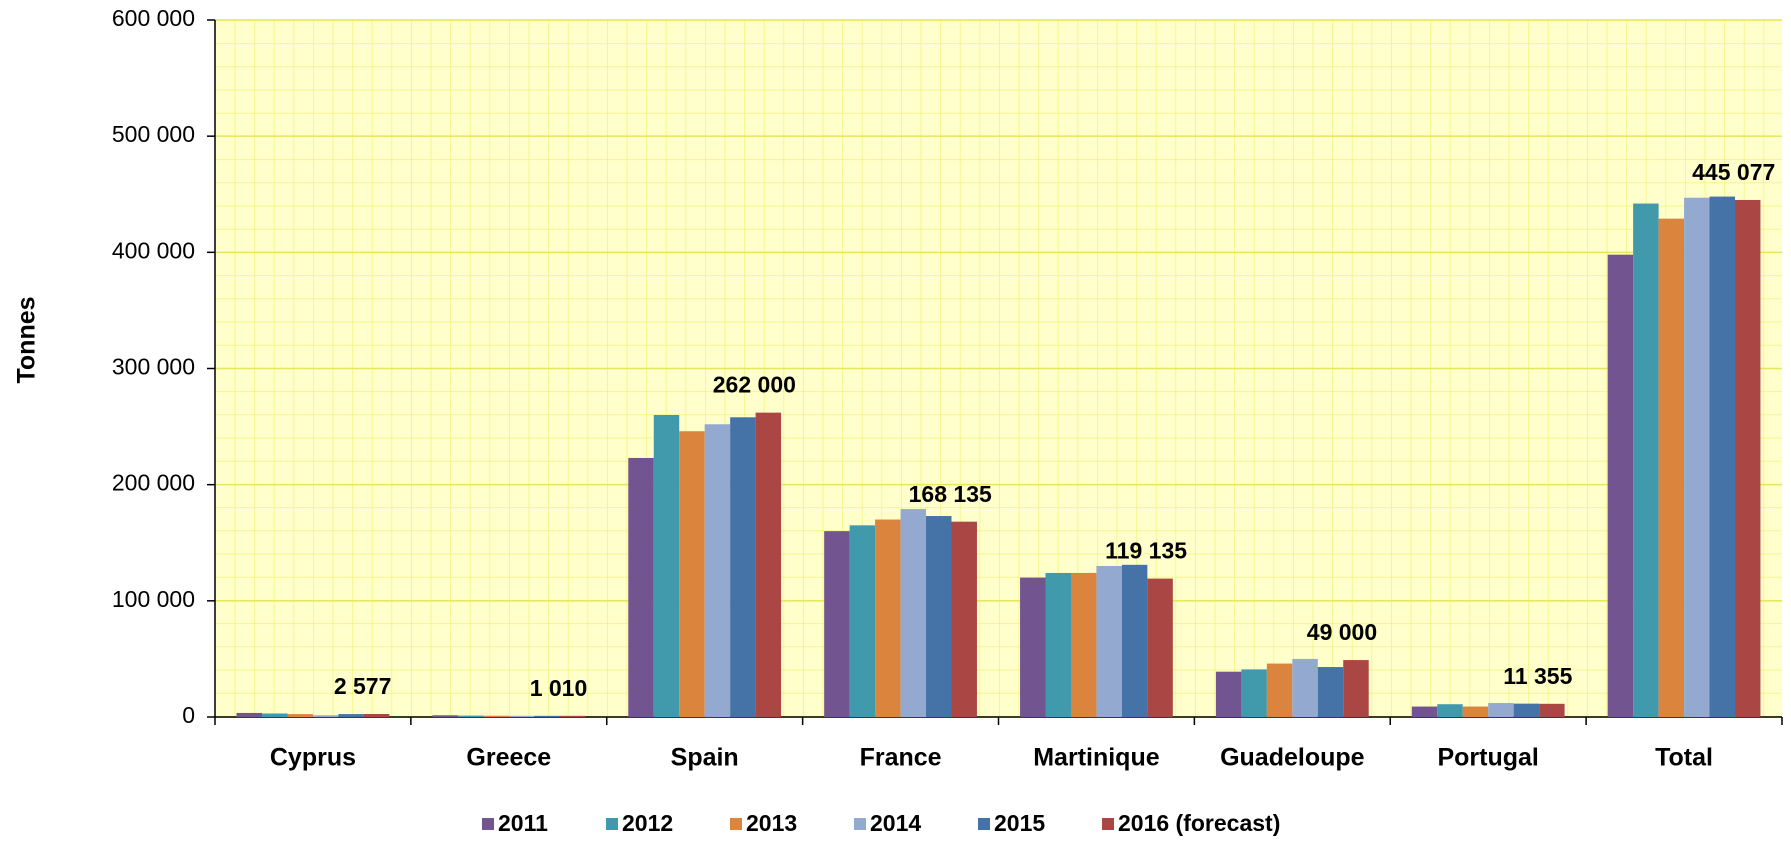 This screenshot has width=1791, height=847. I want to click on legend-label: 2014, so click(895, 823).